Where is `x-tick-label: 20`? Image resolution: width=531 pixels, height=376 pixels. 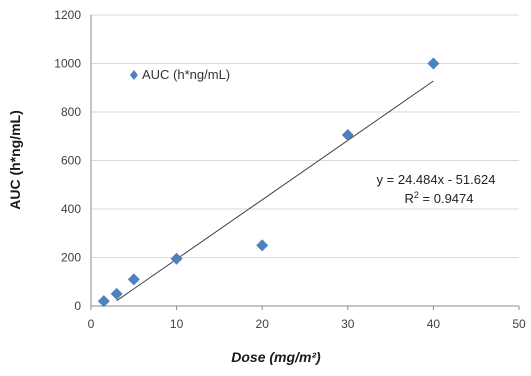 x-tick-label: 20 is located at coordinates (263, 324).